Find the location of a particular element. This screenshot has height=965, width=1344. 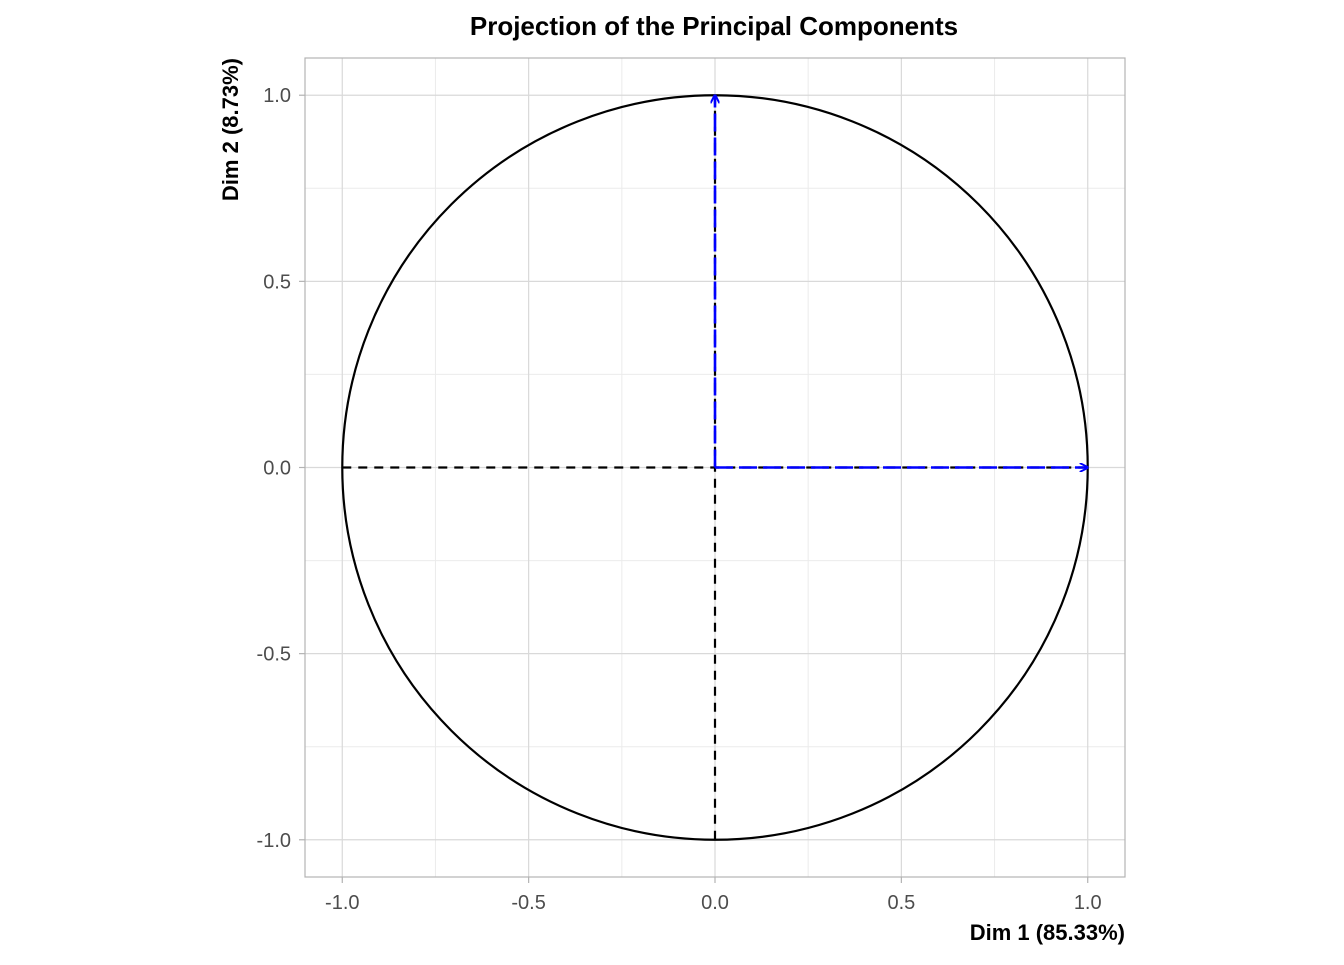

x-tick-label: 0.0 is located at coordinates (715, 903).